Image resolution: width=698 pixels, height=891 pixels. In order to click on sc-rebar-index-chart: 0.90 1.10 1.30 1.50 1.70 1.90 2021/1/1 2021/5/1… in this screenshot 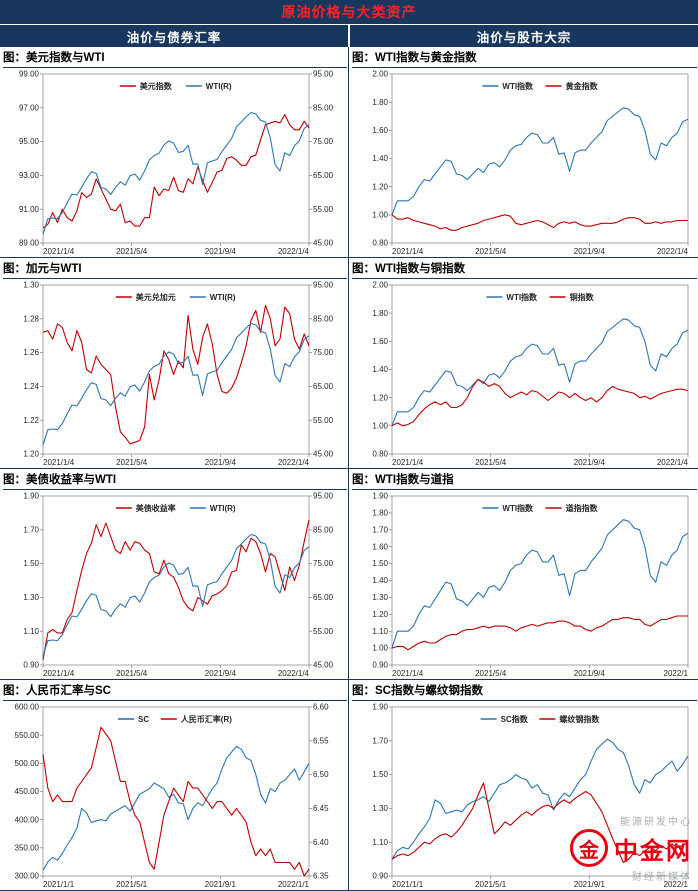, I will do `click(530, 796)`.